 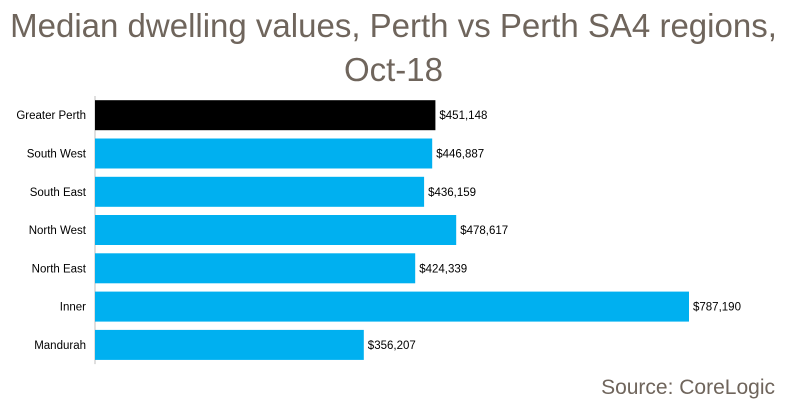 I want to click on bar-north-west, so click(x=276, y=230).